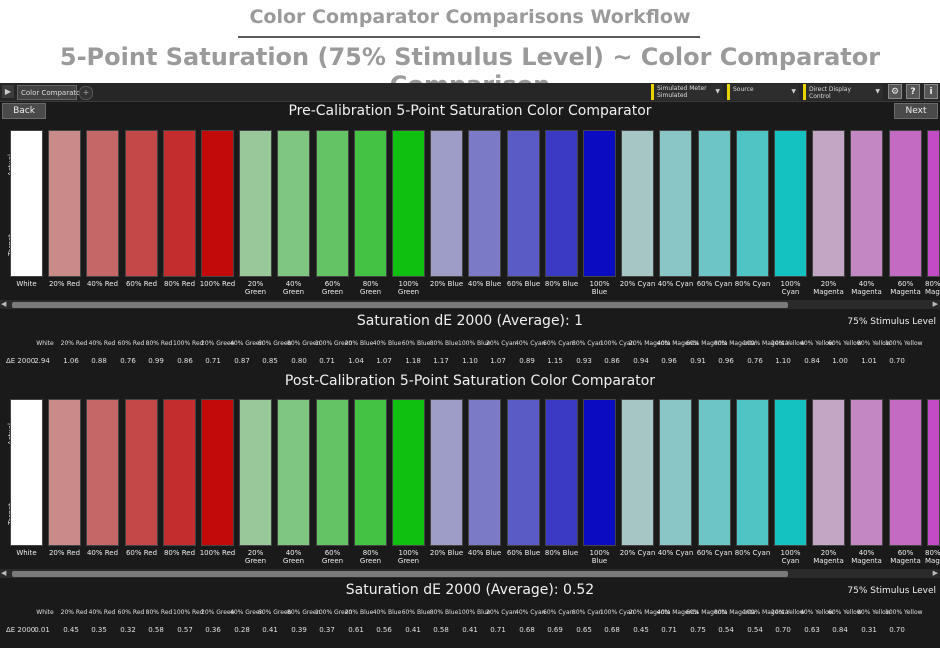 The width and height of the screenshot is (940, 648). I want to click on de-value: 0.61, so click(356, 630).